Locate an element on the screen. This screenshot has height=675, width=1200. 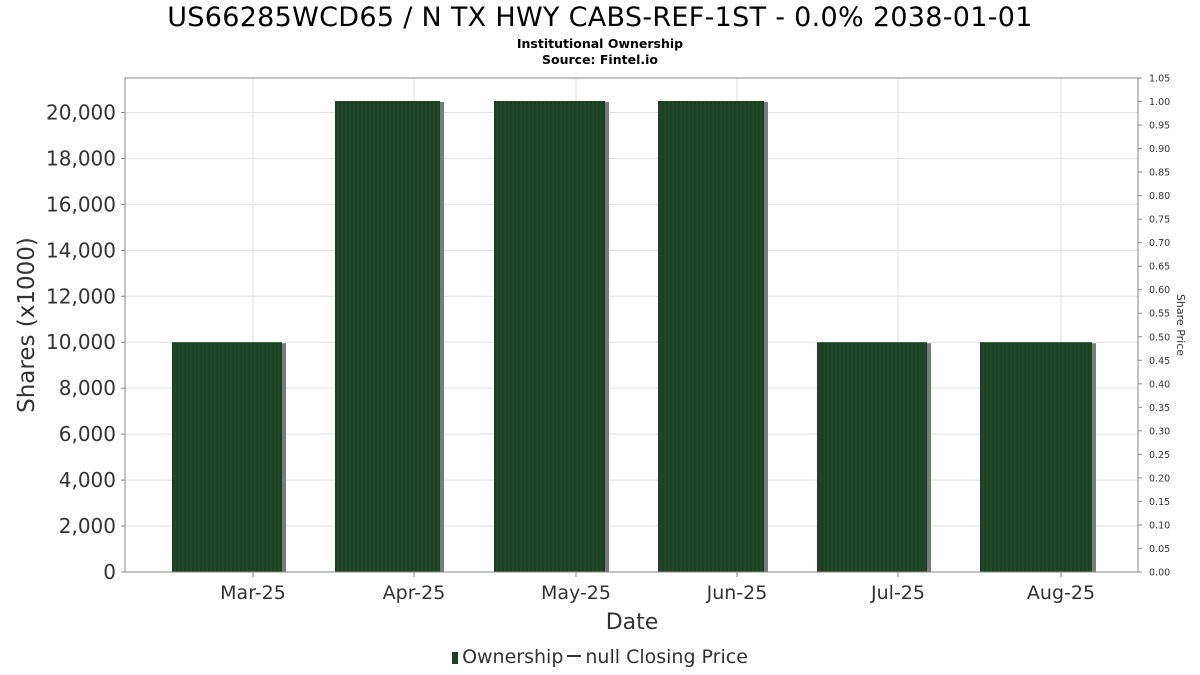
chart-legend: Ownership null Closing Price is located at coordinates (600, 657).